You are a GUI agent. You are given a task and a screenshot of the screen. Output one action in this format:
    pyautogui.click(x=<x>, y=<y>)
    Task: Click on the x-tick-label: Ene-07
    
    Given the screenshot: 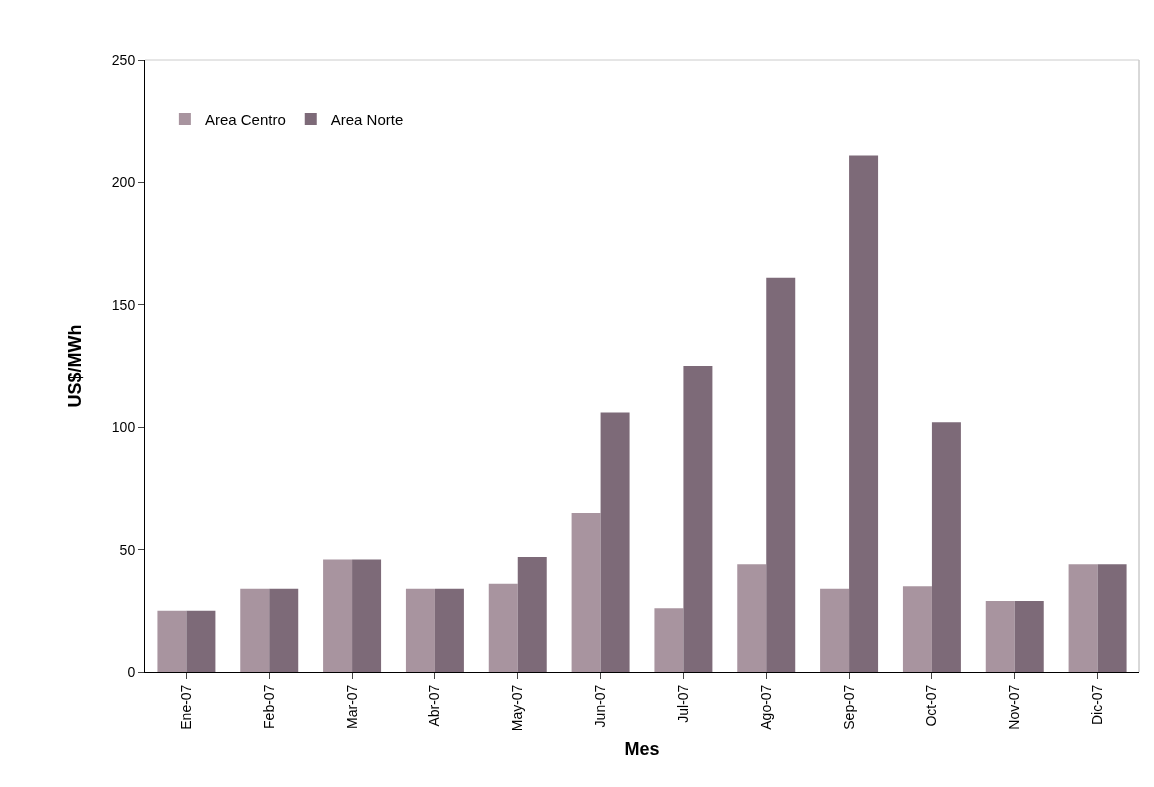 What is the action you would take?
    pyautogui.click(x=185, y=707)
    